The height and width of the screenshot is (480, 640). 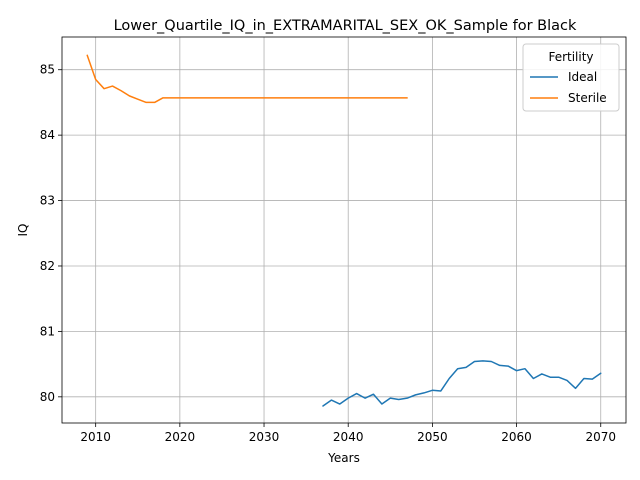 I want to click on legend-box, so click(x=571, y=77).